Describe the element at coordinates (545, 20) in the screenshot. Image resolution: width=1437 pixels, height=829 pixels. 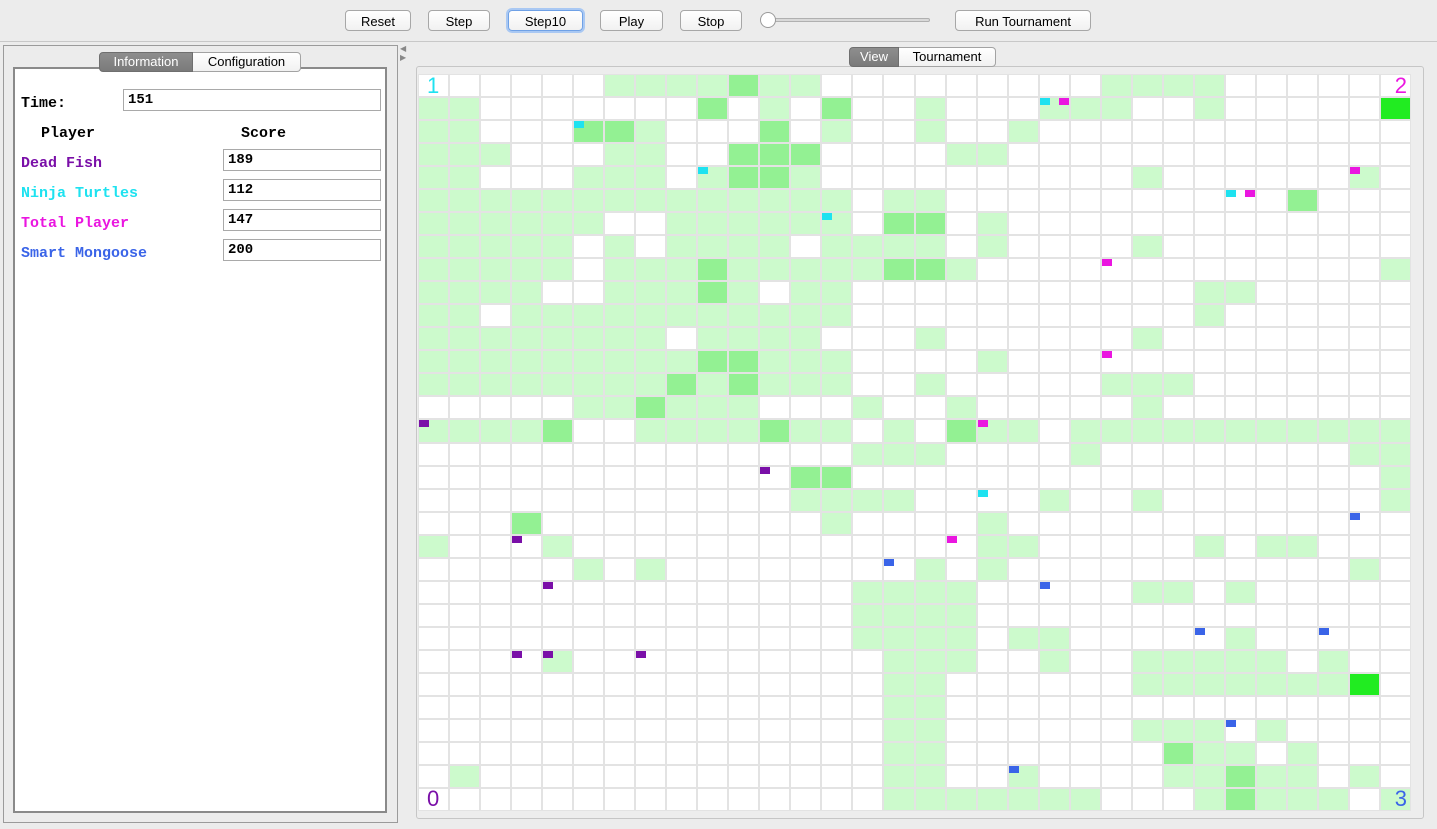
I see `step10-button: Step10` at that location.